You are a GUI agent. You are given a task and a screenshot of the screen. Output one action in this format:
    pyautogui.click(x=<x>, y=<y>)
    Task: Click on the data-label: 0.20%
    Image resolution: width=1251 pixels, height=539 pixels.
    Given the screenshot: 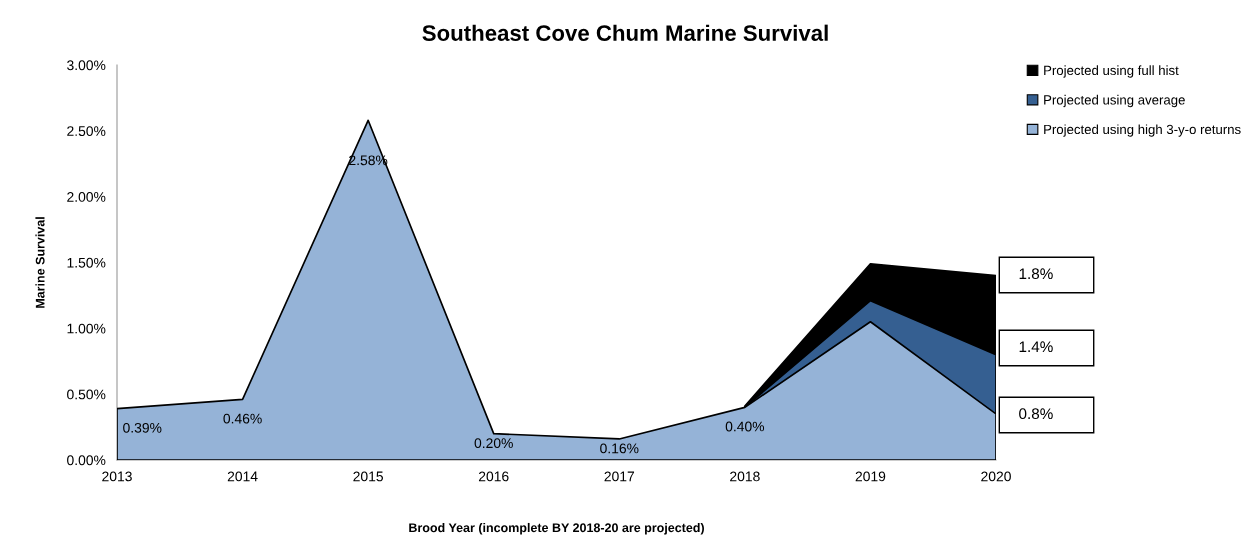 What is the action you would take?
    pyautogui.click(x=493, y=443)
    